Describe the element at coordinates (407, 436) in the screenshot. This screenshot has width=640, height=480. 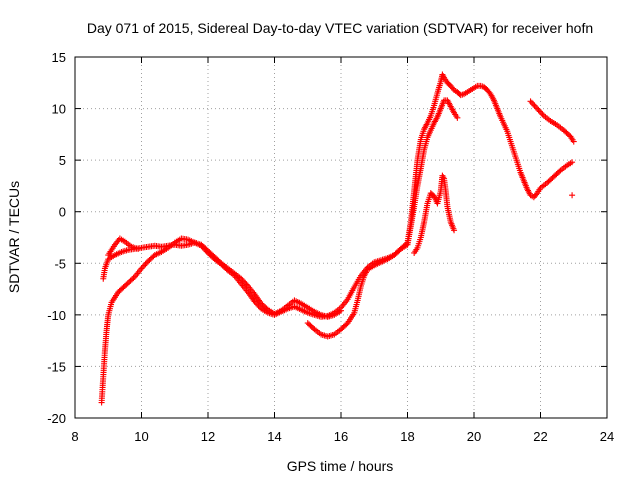
I see `x-tick-label: 18` at that location.